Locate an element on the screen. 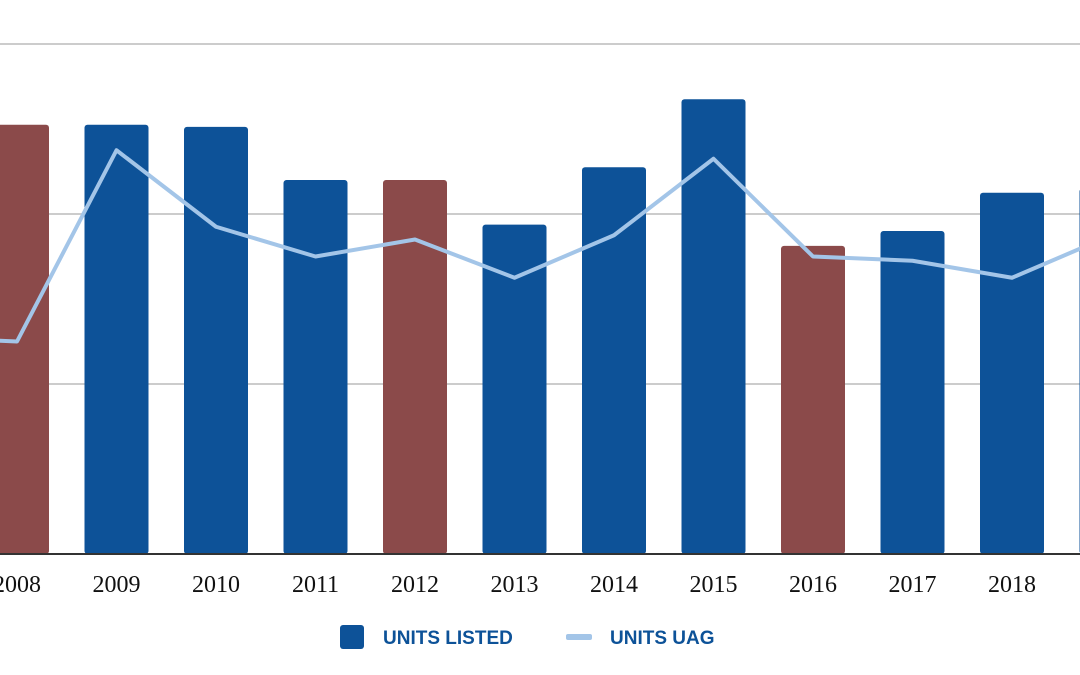 The width and height of the screenshot is (1080, 675). x-tick-label-2010: 2010 is located at coordinates (216, 585).